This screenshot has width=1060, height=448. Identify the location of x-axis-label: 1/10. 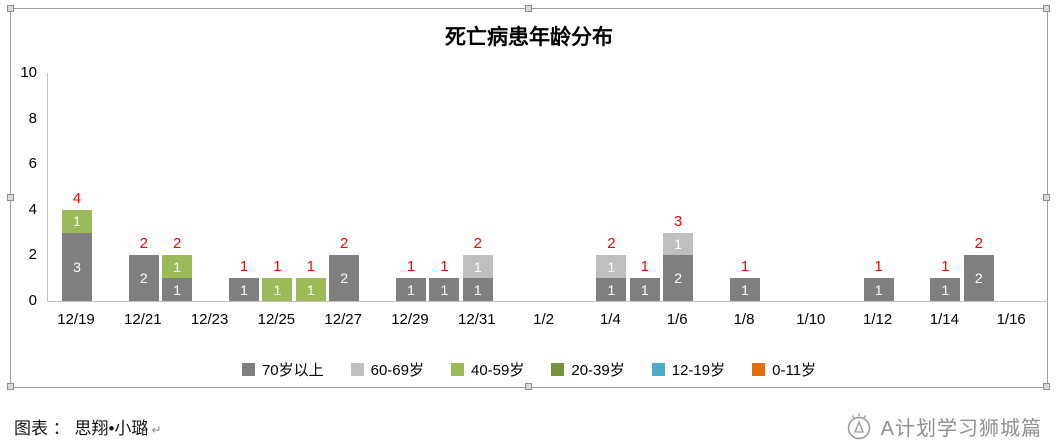
(811, 319).